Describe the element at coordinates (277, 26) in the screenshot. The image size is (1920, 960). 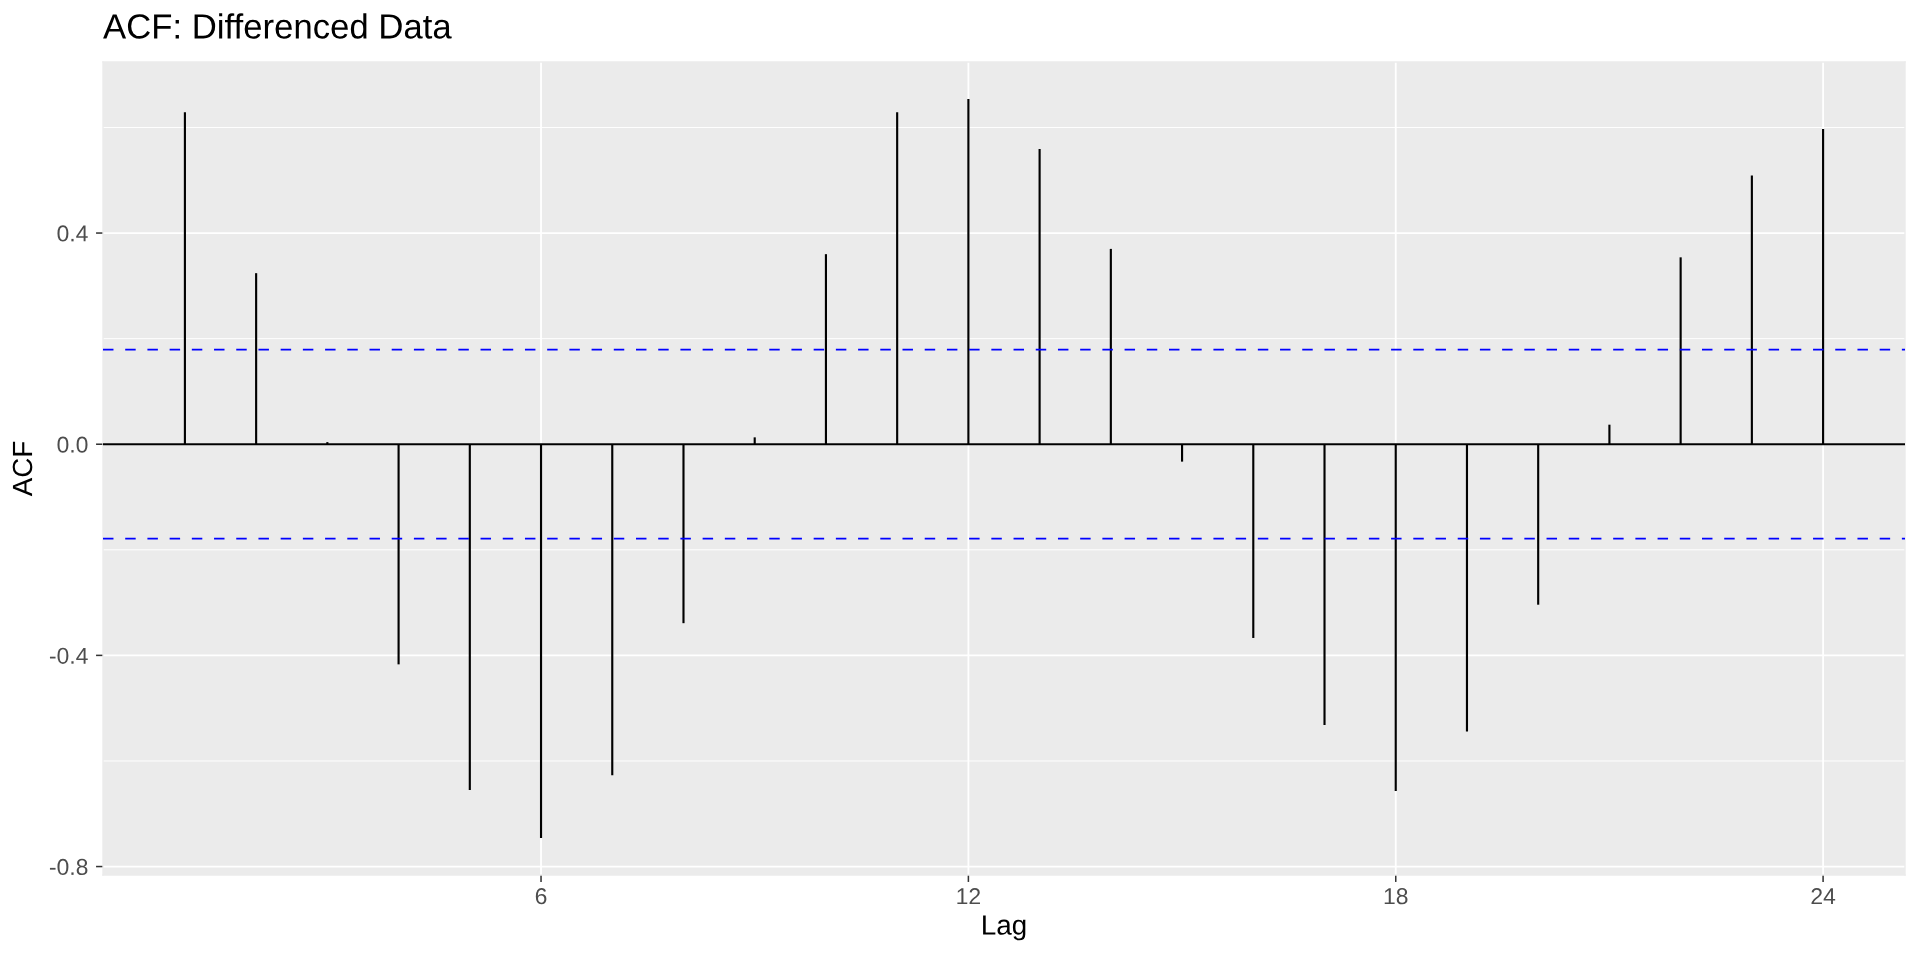
I see `chart-title: ACF: Differenced Data` at that location.